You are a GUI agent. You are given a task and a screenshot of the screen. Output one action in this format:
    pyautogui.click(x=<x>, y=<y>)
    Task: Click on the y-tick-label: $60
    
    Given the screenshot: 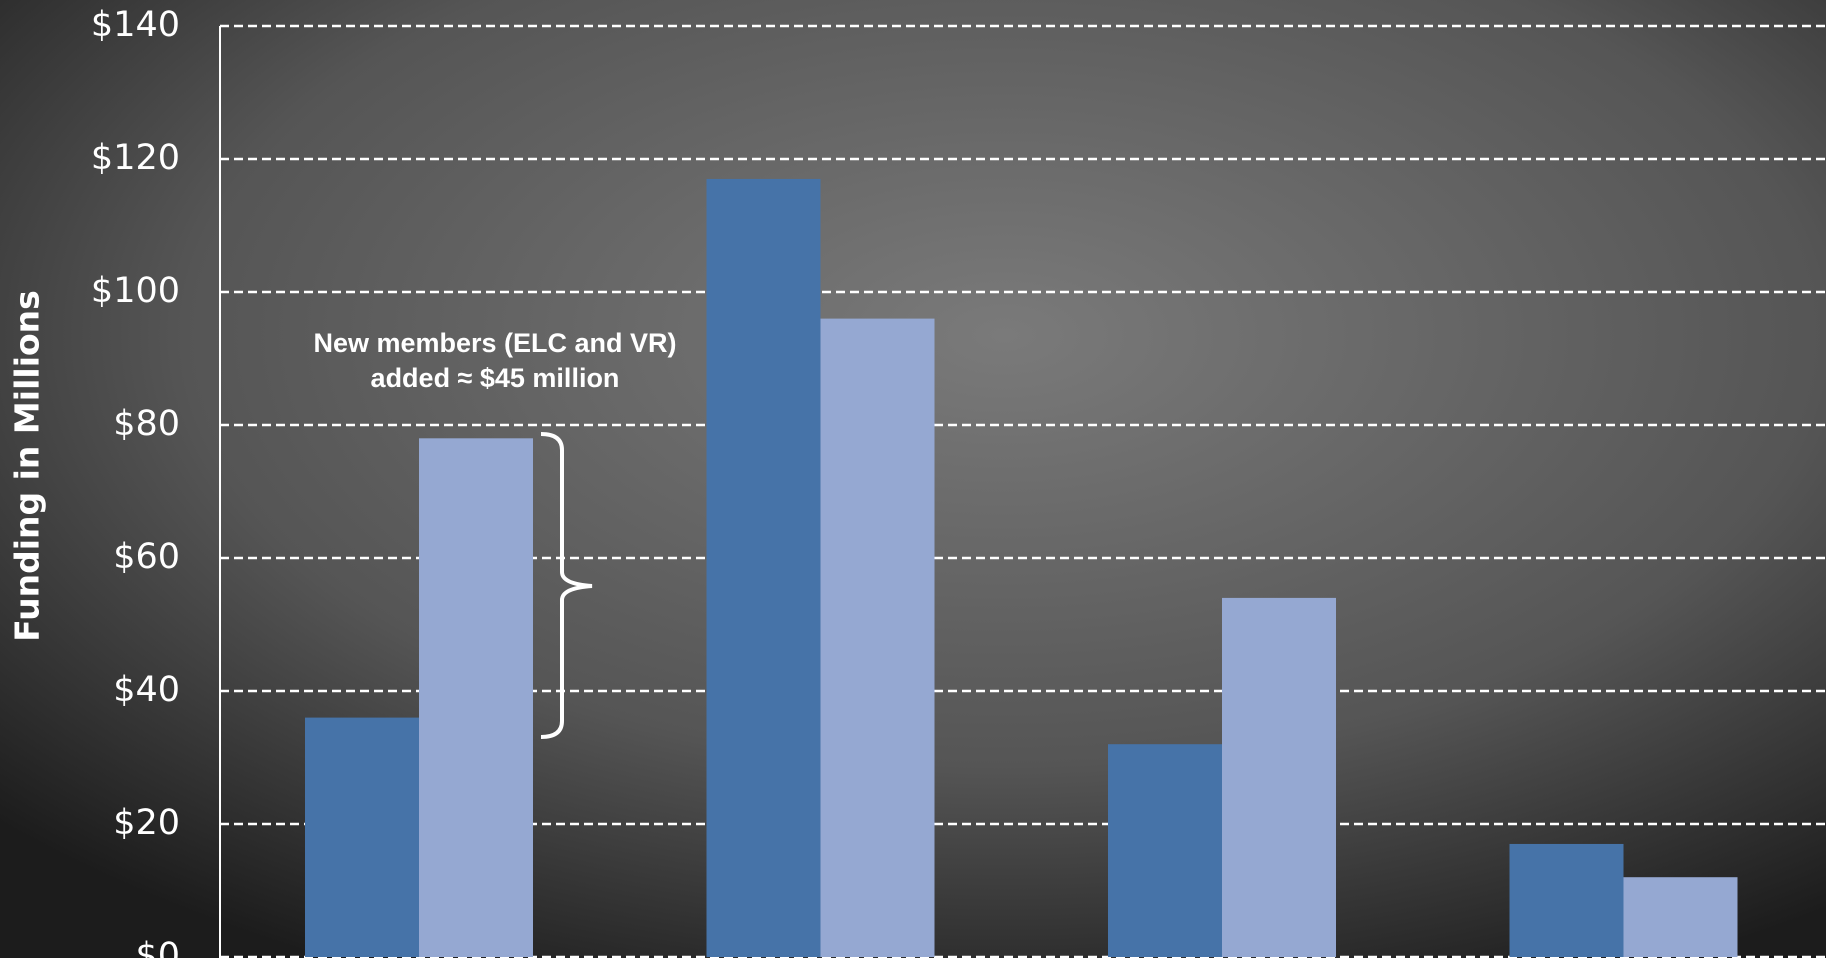 What is the action you would take?
    pyautogui.click(x=146, y=557)
    